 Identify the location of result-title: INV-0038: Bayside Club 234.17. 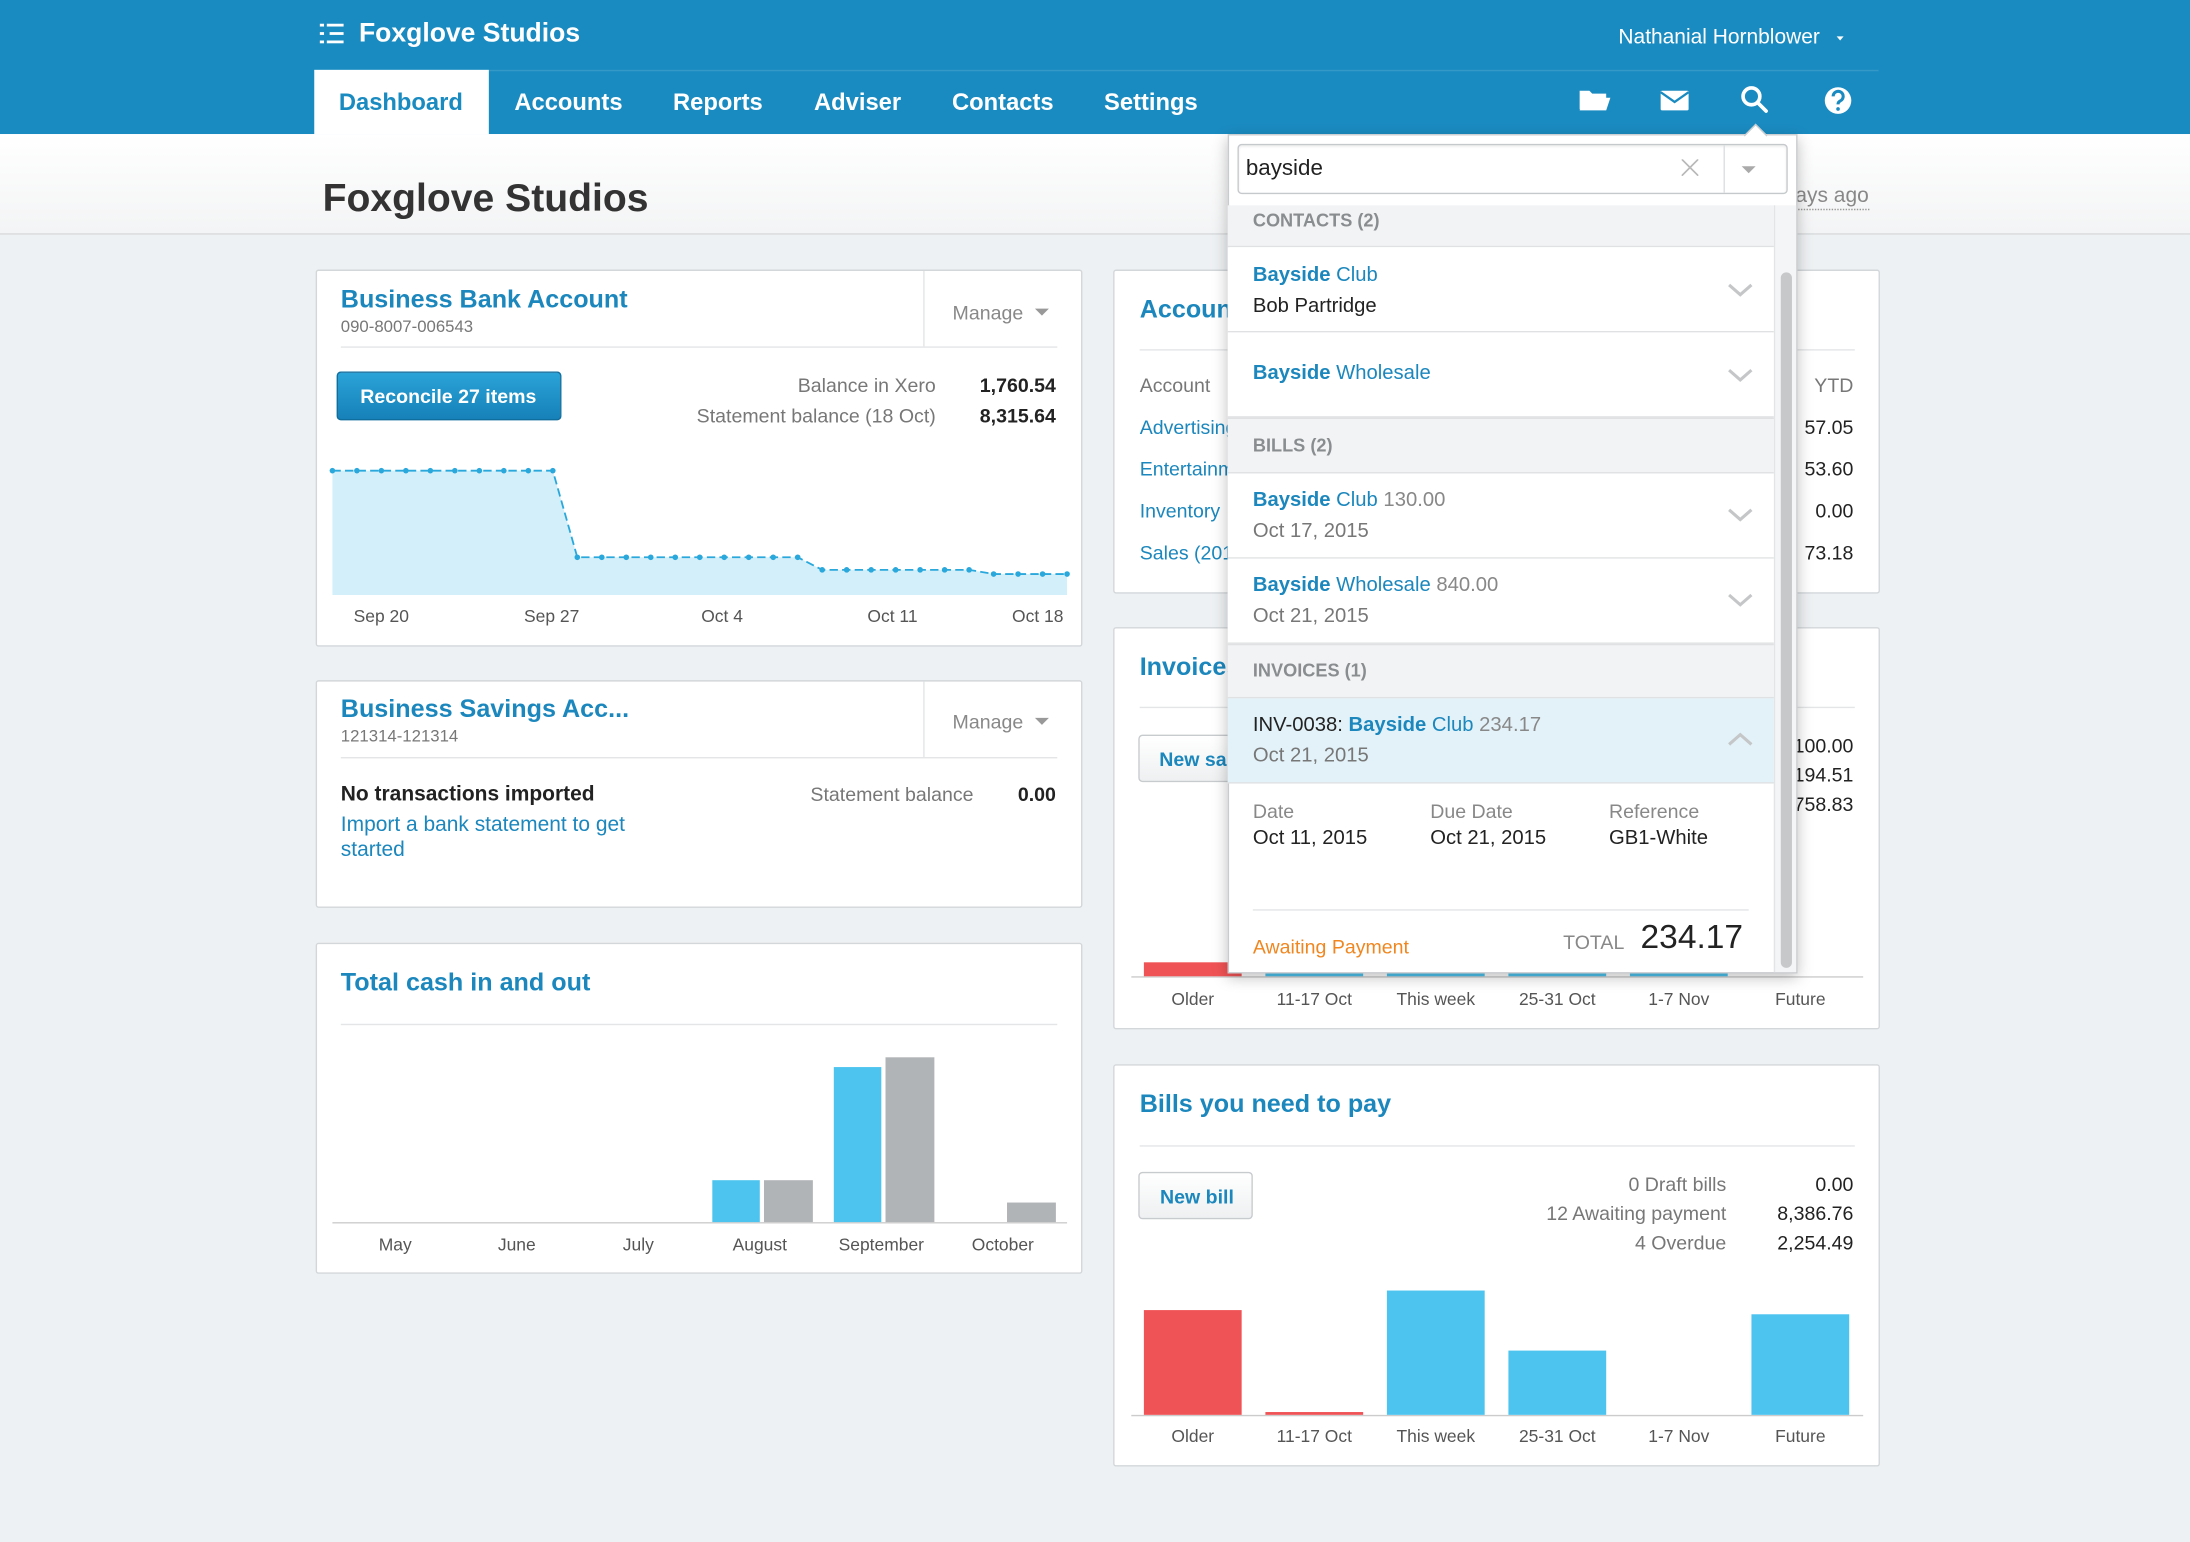
(1397, 726).